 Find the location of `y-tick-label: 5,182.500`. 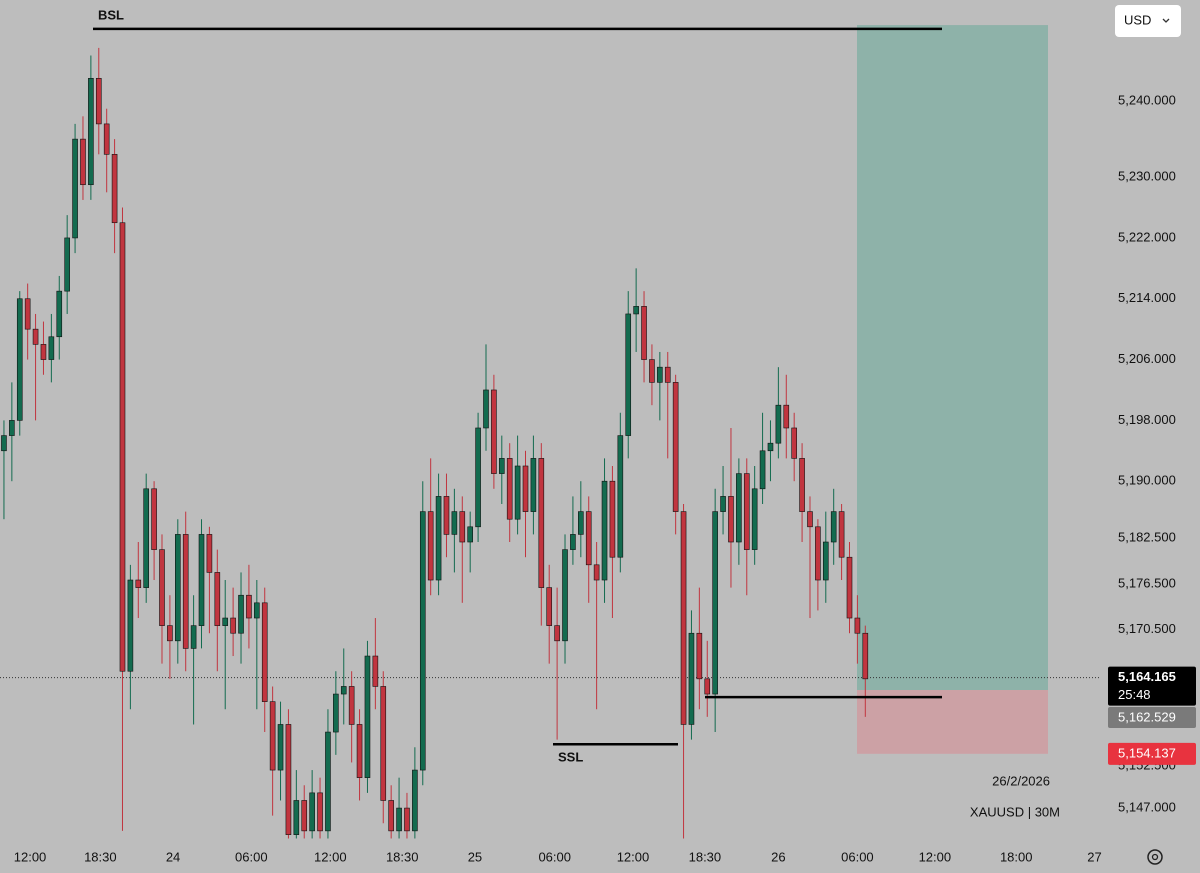

y-tick-label: 5,182.500 is located at coordinates (1147, 537).